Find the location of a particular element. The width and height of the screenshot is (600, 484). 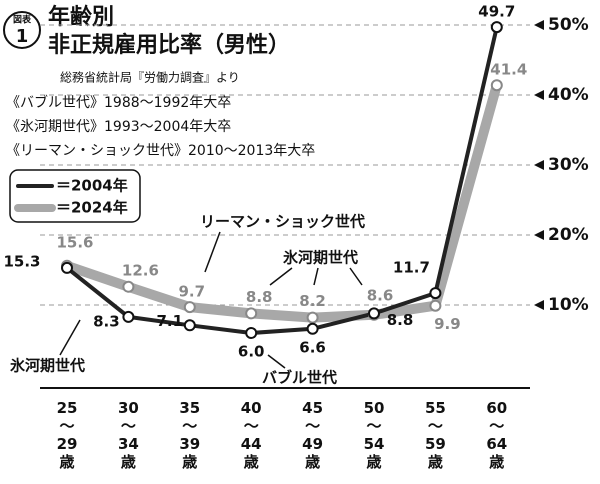

data-label: 9.7 is located at coordinates (192, 292).